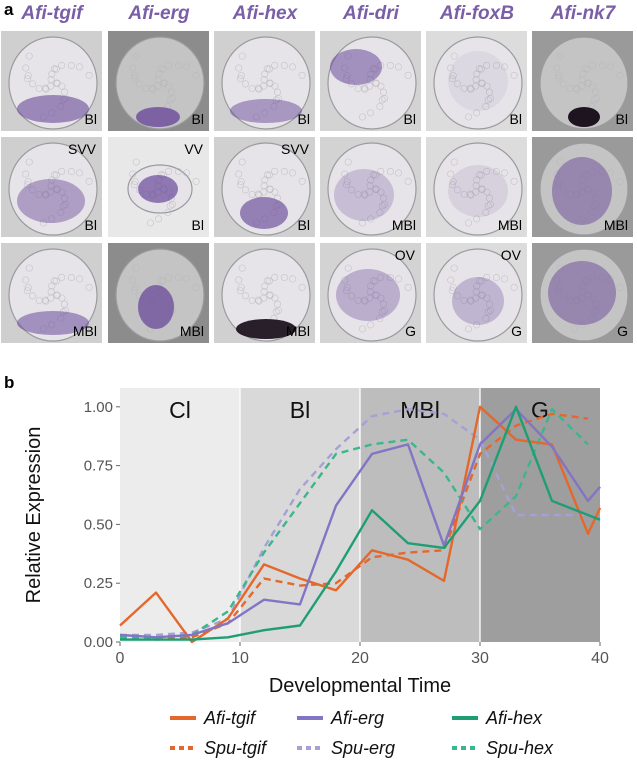 The height and width of the screenshot is (770, 637). Describe the element at coordinates (230, 718) in the screenshot. I see `legend-label: Afi-tgif` at that location.